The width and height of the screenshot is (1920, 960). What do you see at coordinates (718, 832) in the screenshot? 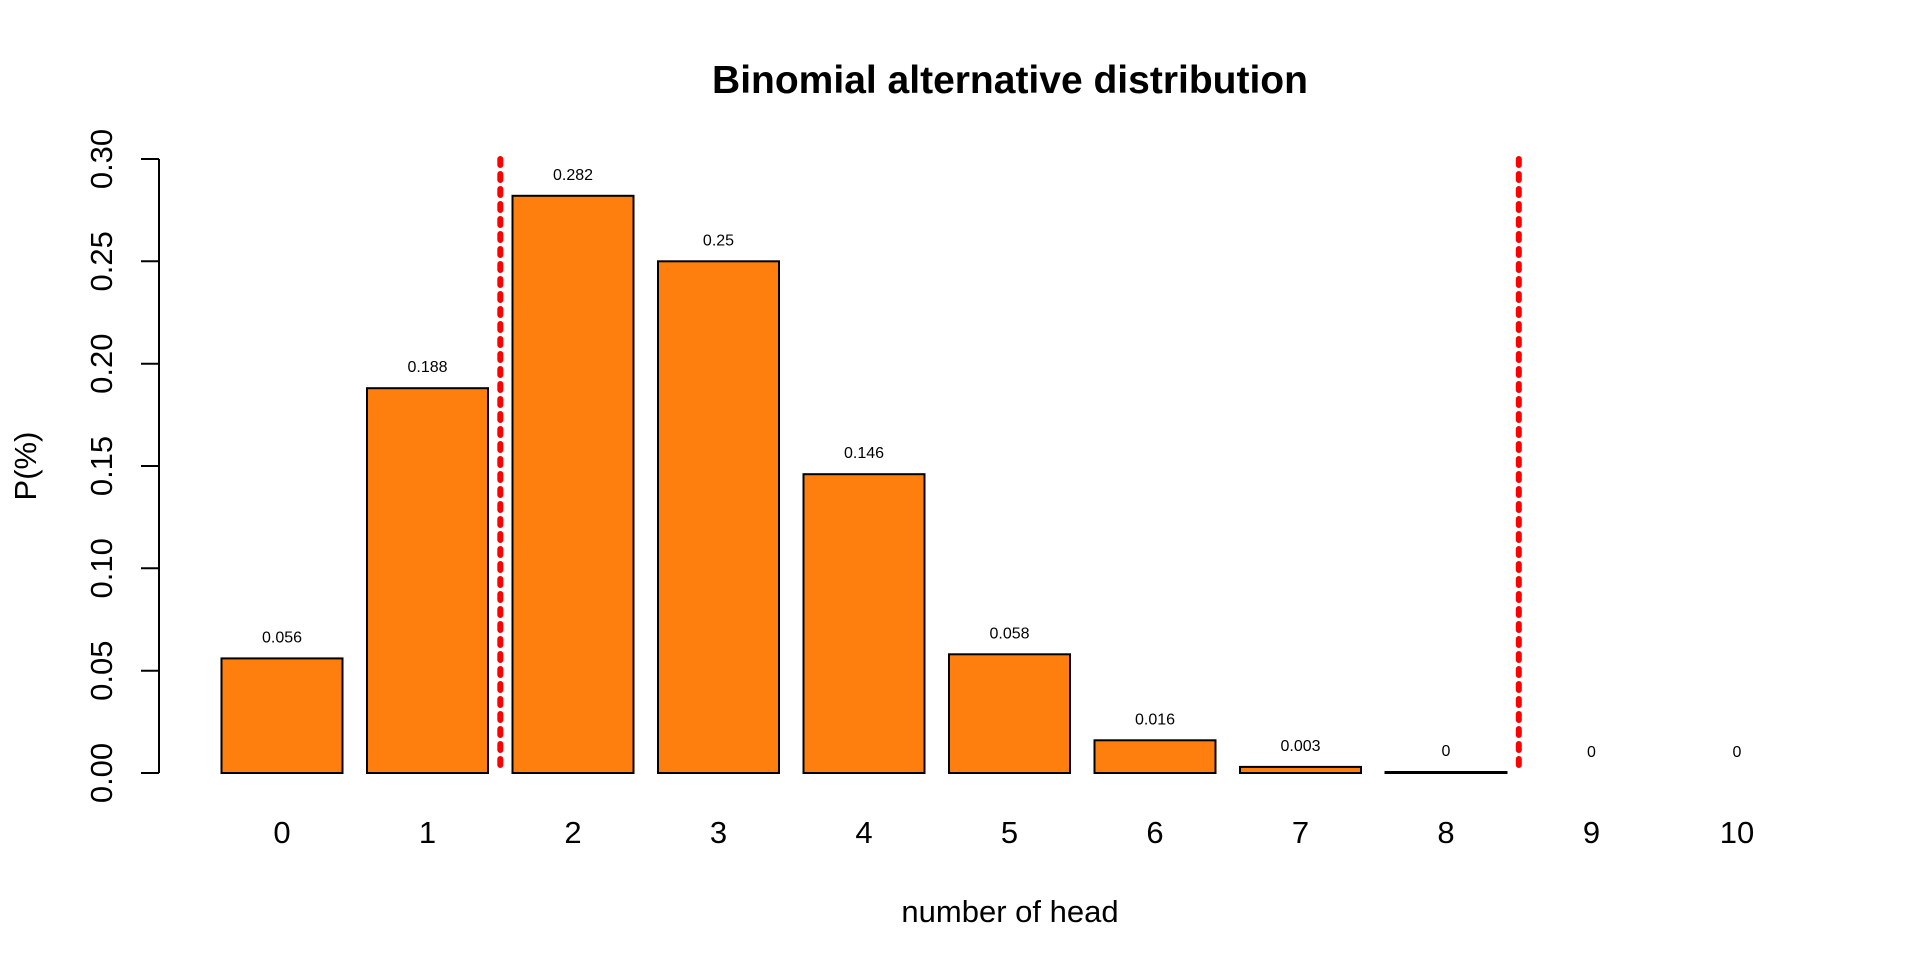
I see `x-tick-label-3: 3` at bounding box center [718, 832].